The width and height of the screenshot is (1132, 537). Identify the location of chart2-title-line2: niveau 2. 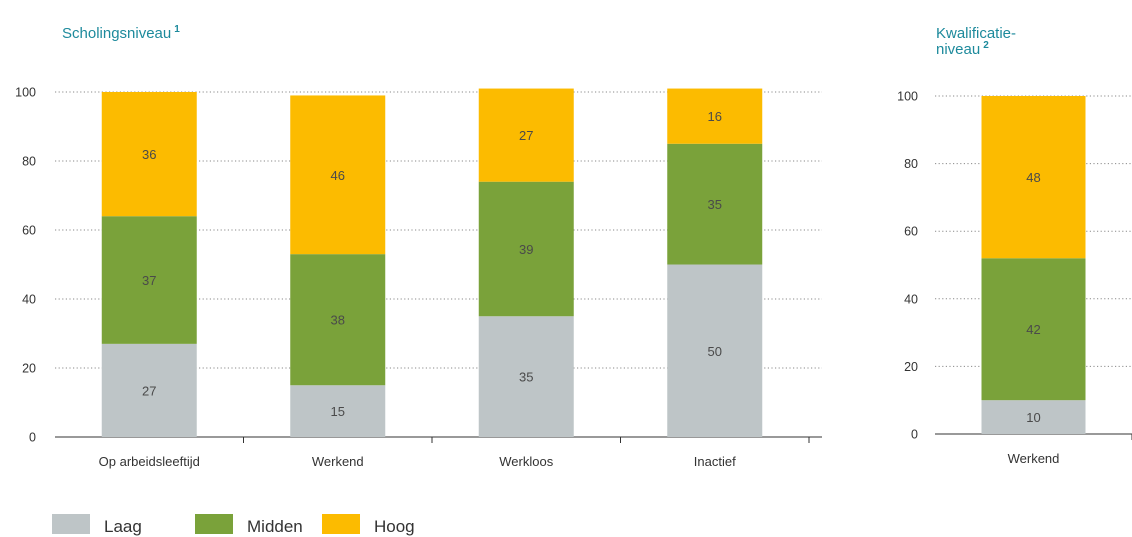
(962, 49).